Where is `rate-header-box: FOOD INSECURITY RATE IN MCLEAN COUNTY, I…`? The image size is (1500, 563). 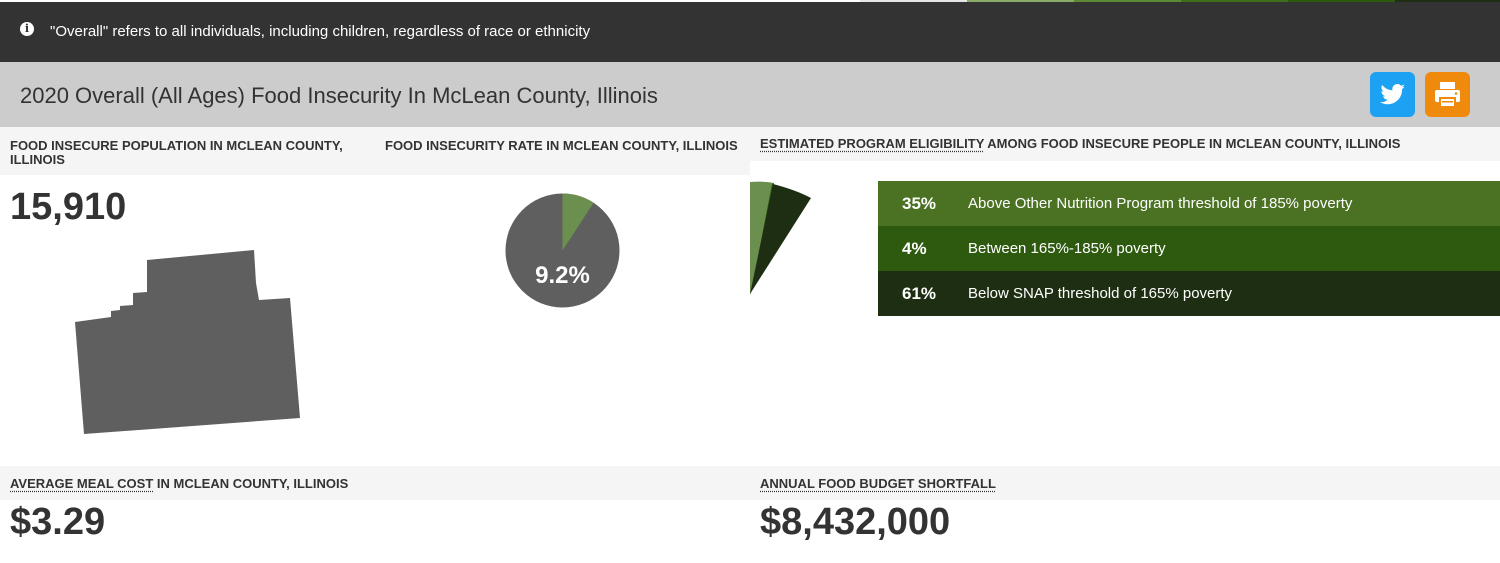 rate-header-box: FOOD INSECURITY RATE IN MCLEAN COUNTY, I… is located at coordinates (562, 151).